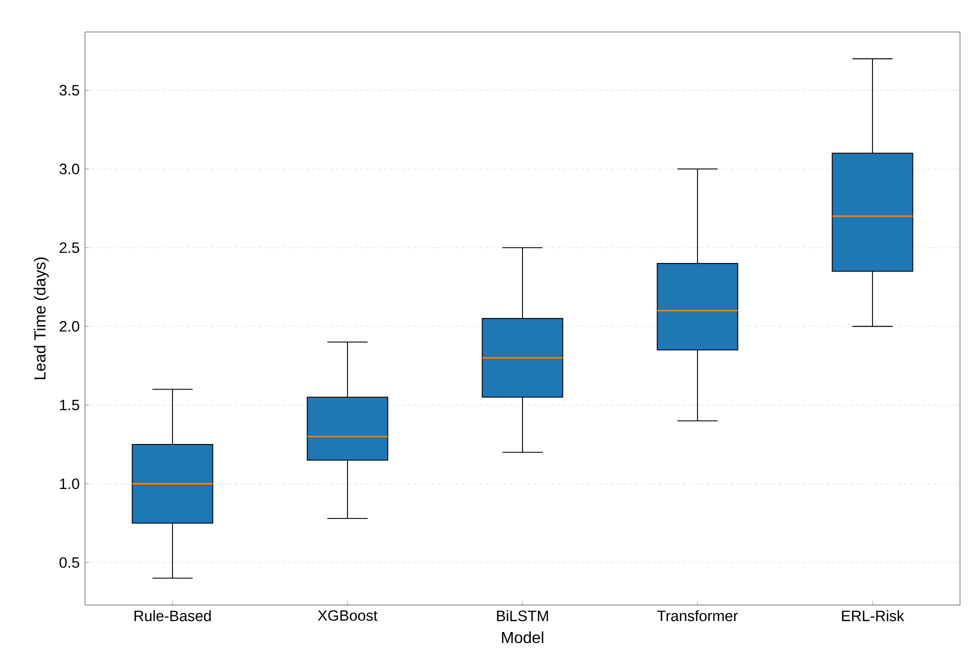 This screenshot has width=976, height=666. I want to click on y-tick-label: 3.0, so click(70, 169).